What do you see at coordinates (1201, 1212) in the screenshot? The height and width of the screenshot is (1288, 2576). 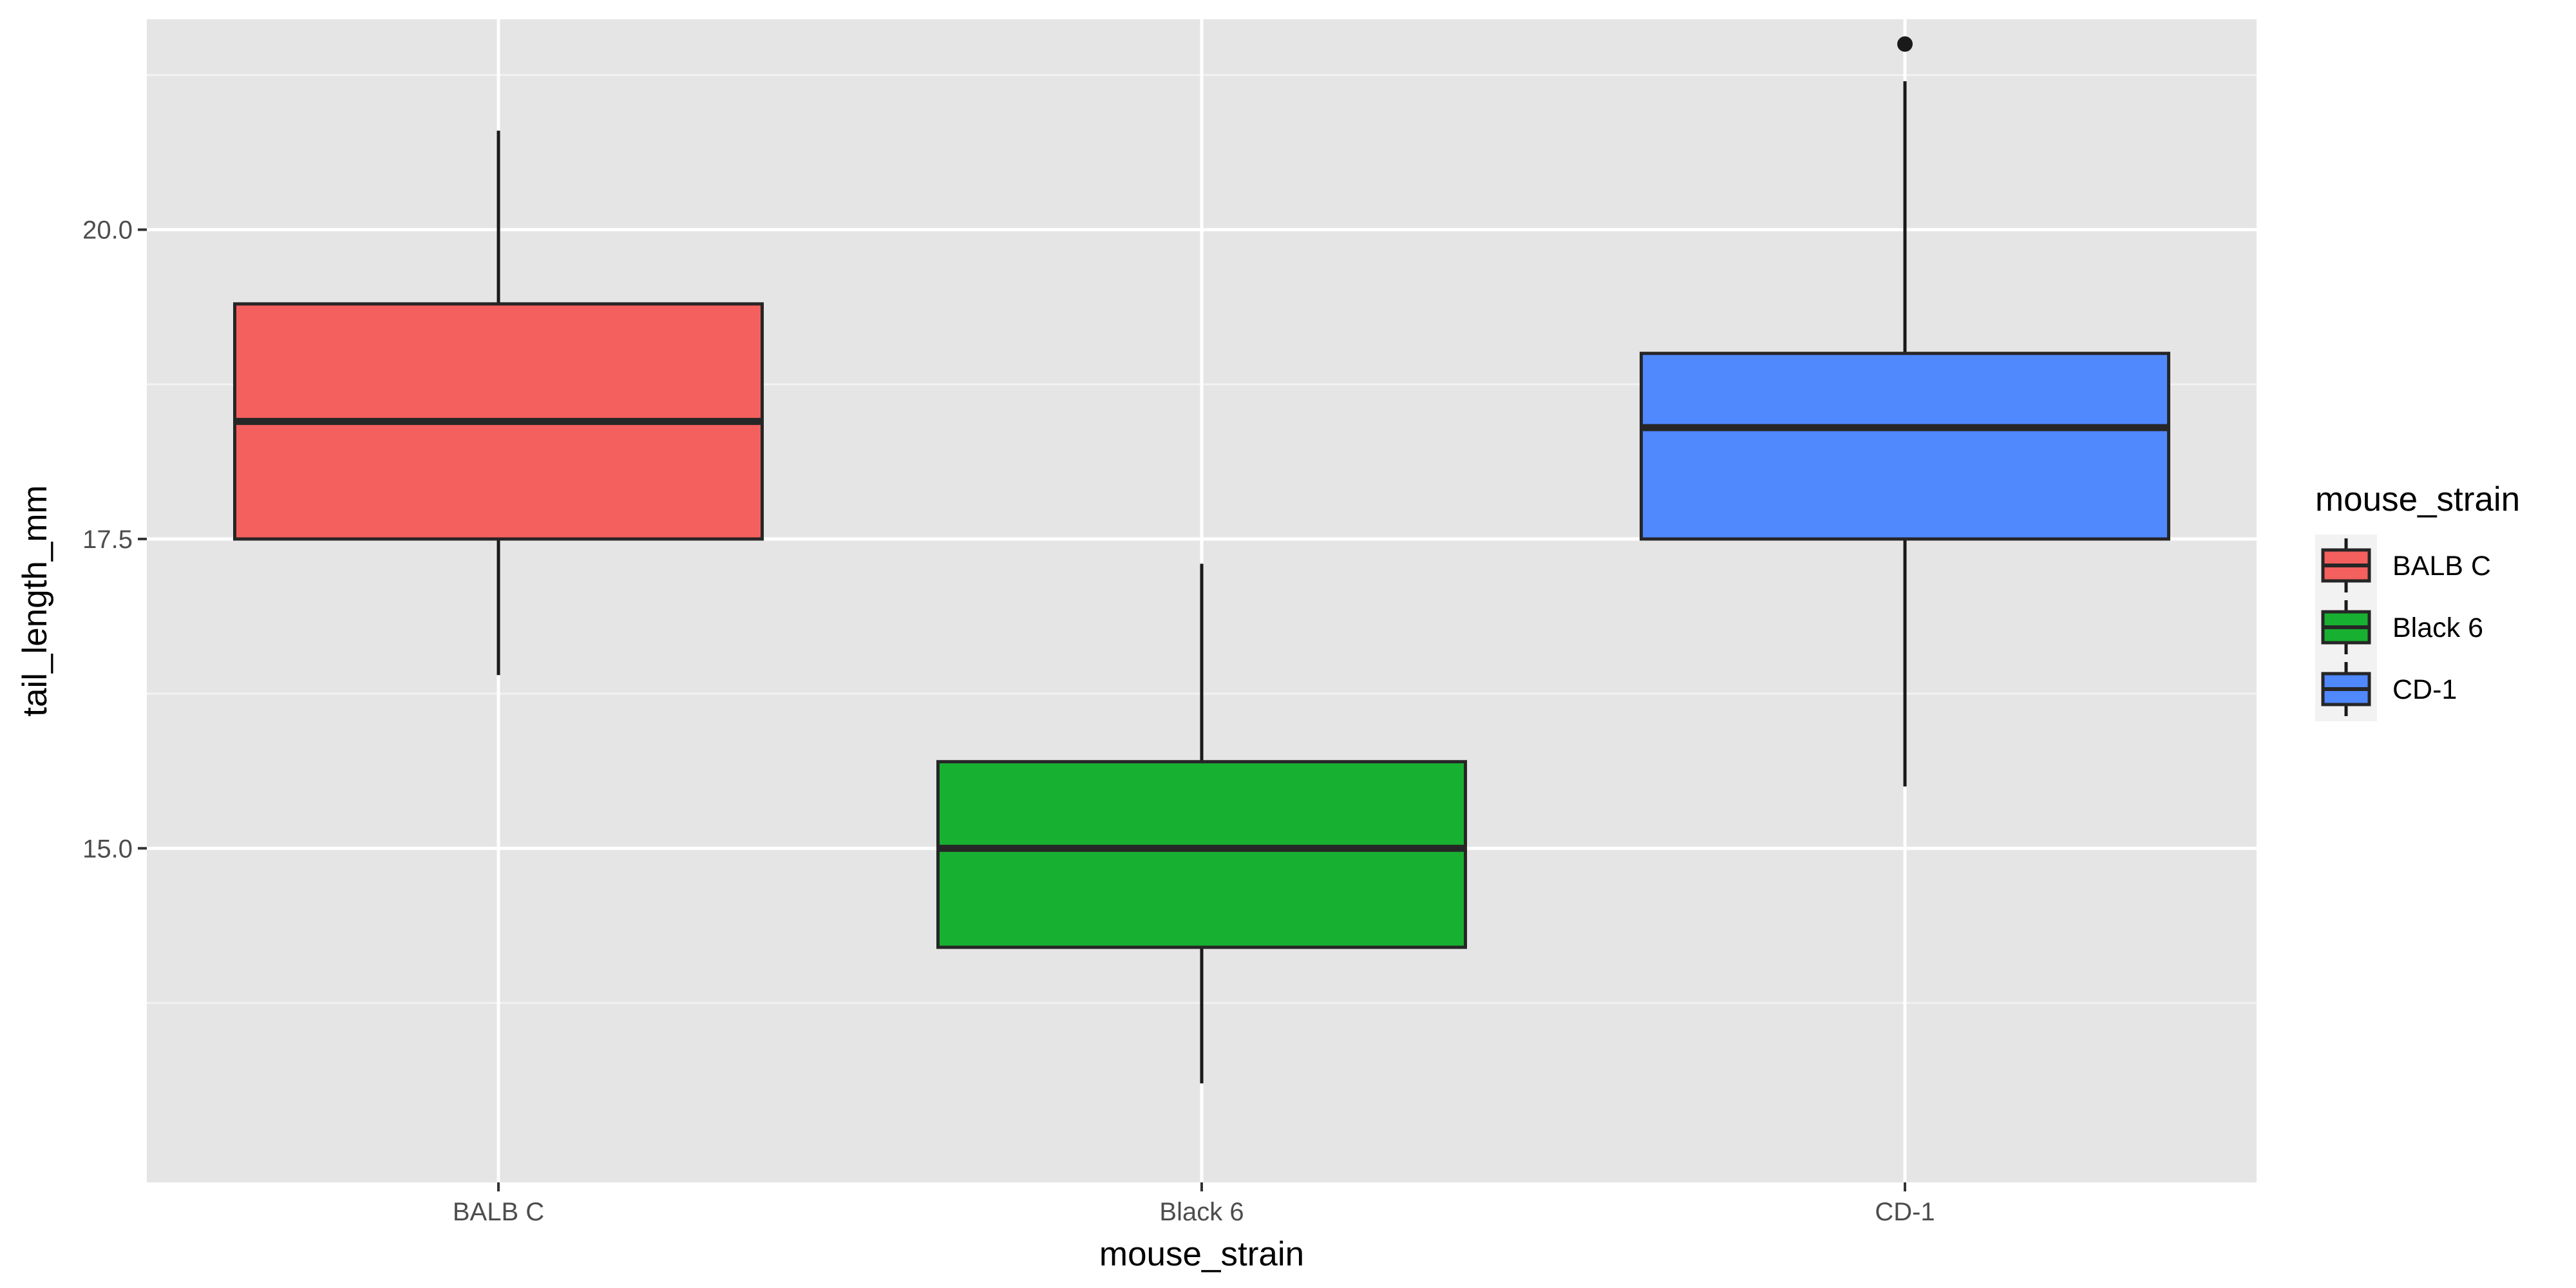 I see `x-tick-label: Black 6` at bounding box center [1201, 1212].